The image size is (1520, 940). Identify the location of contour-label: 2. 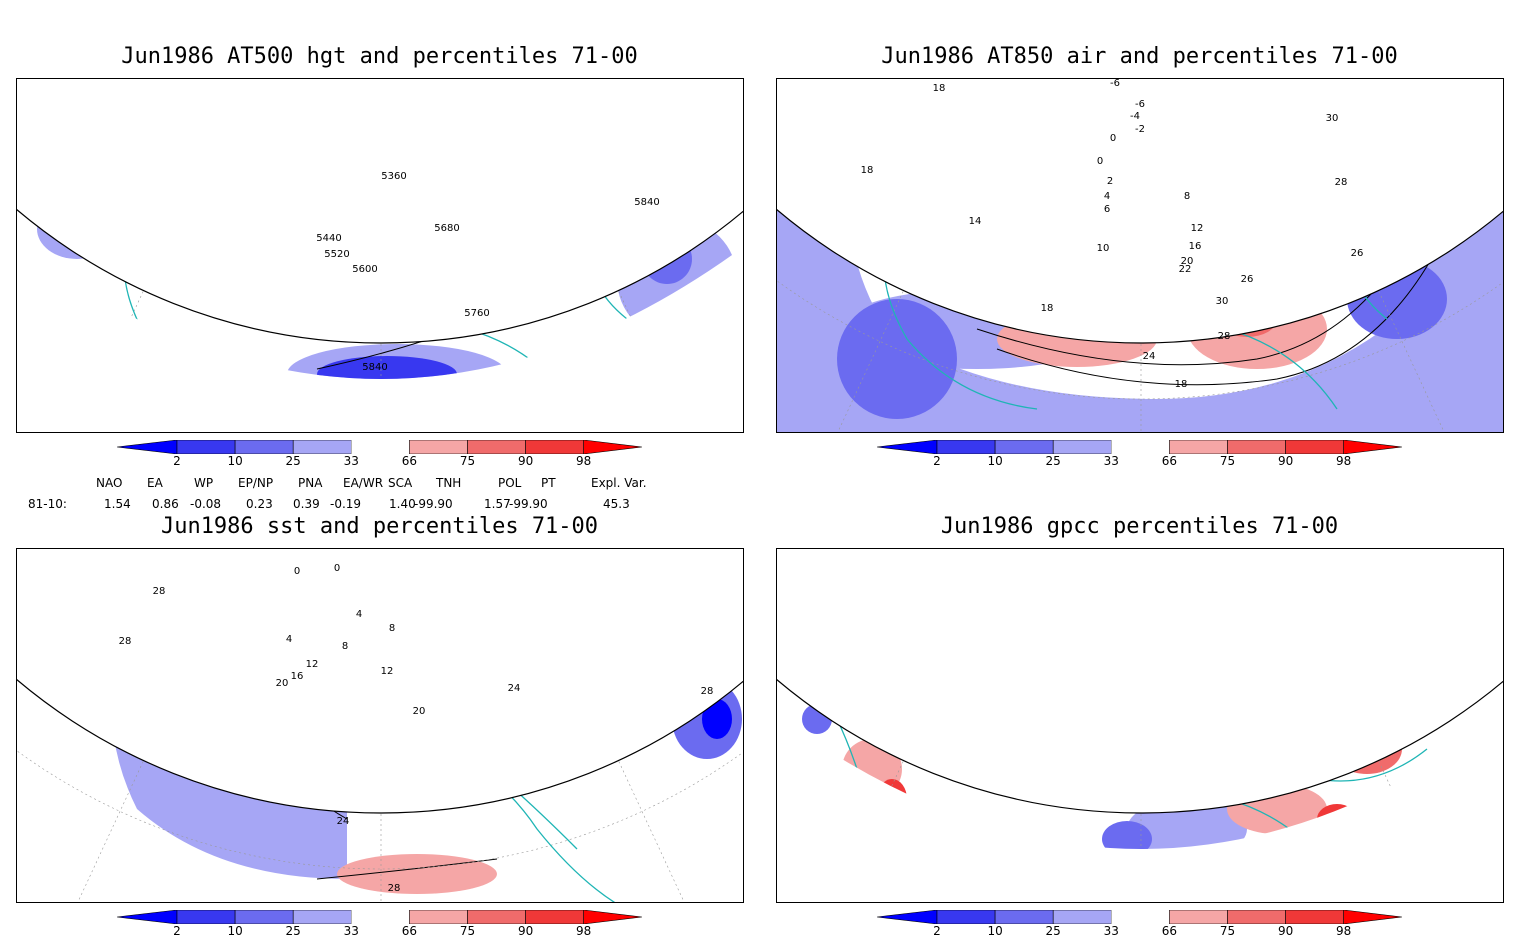
(1110, 181).